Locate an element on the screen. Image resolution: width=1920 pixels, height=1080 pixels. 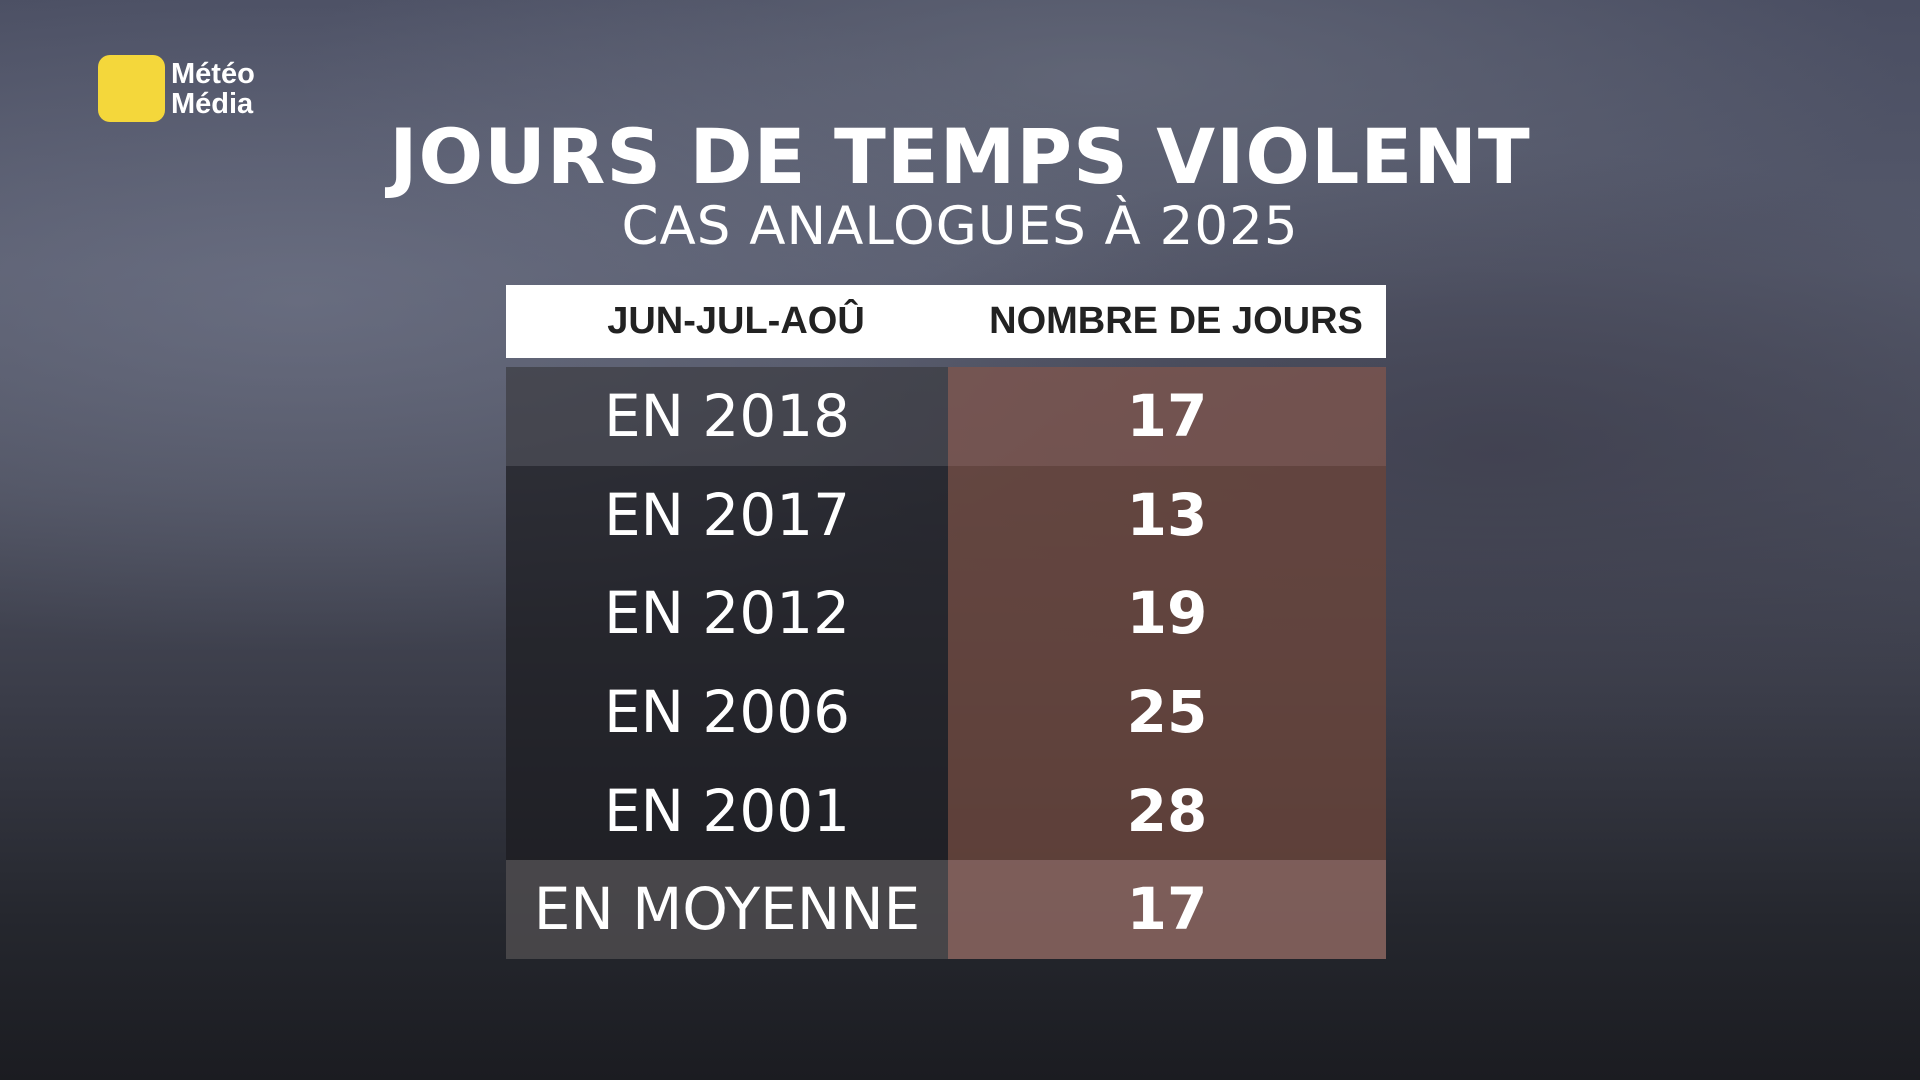
logo-line: Média is located at coordinates (212, 103).